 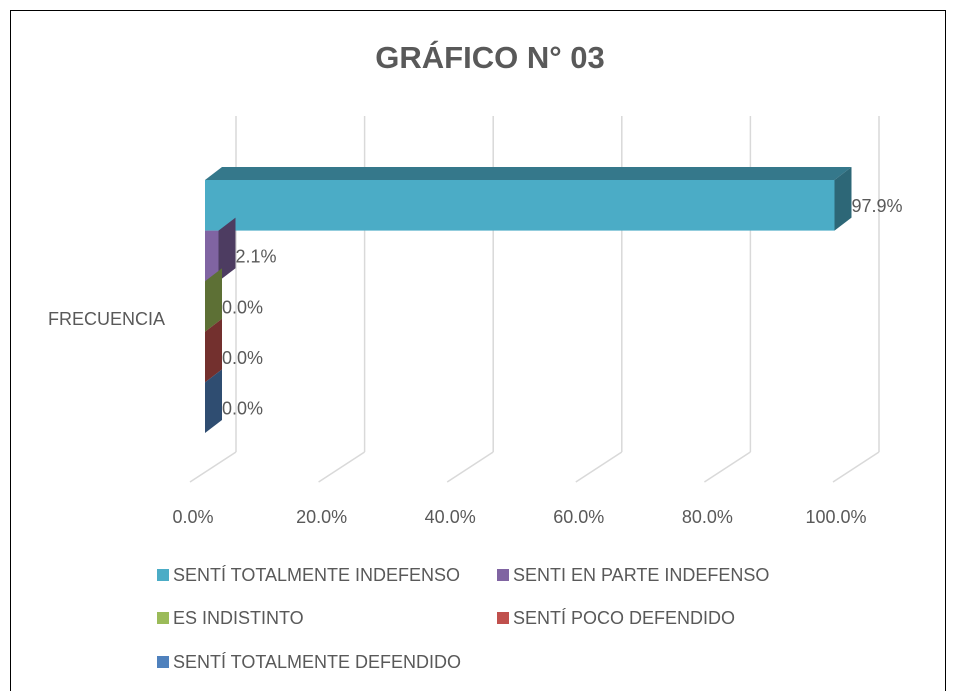 I want to click on y-category-label: FRECUENCIA, so click(x=106, y=319).